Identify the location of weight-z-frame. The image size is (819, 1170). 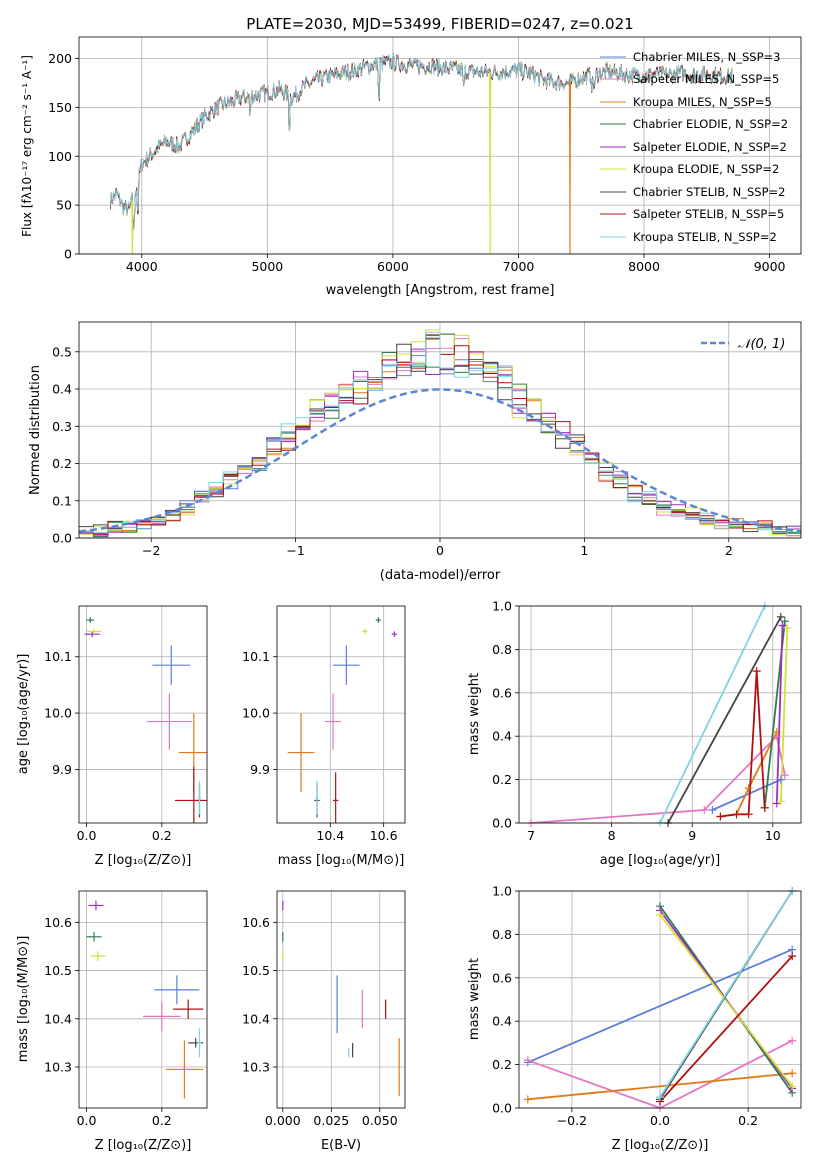
(660, 999).